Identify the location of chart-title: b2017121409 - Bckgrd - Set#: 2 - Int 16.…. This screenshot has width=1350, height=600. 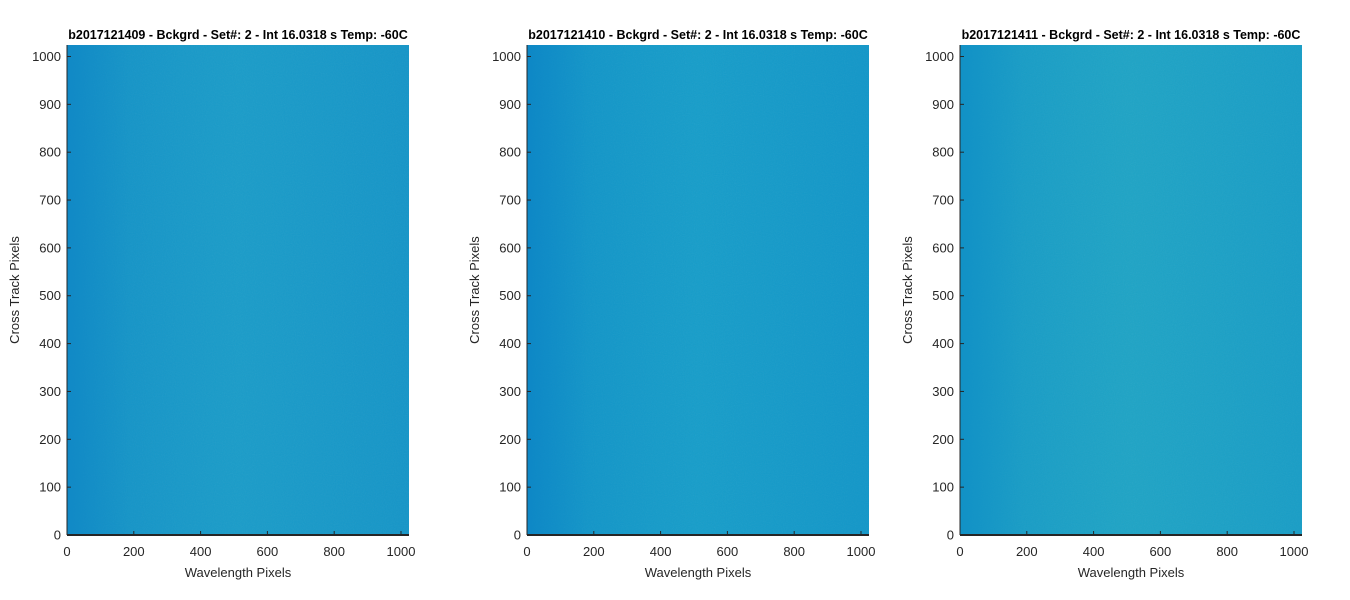
(238, 35).